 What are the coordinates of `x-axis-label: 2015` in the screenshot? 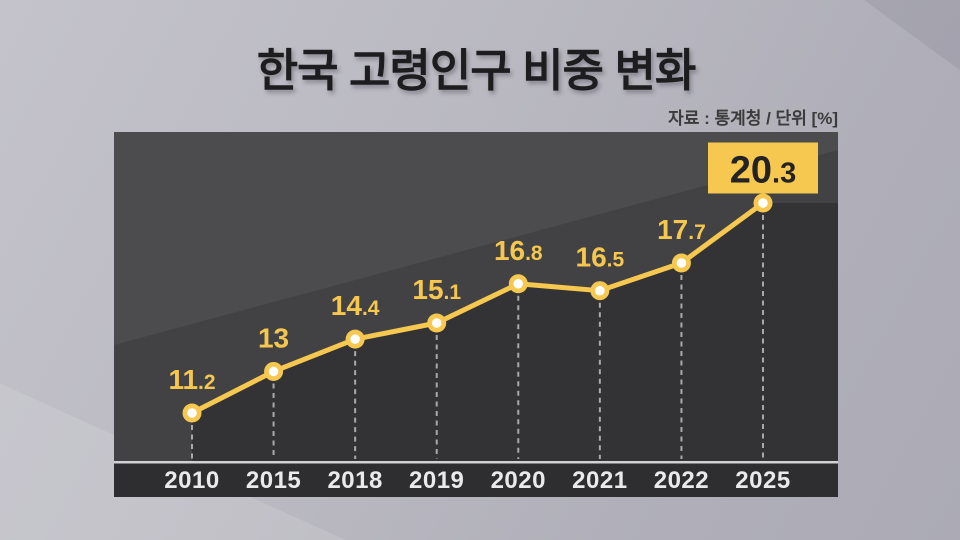 It's located at (273, 480).